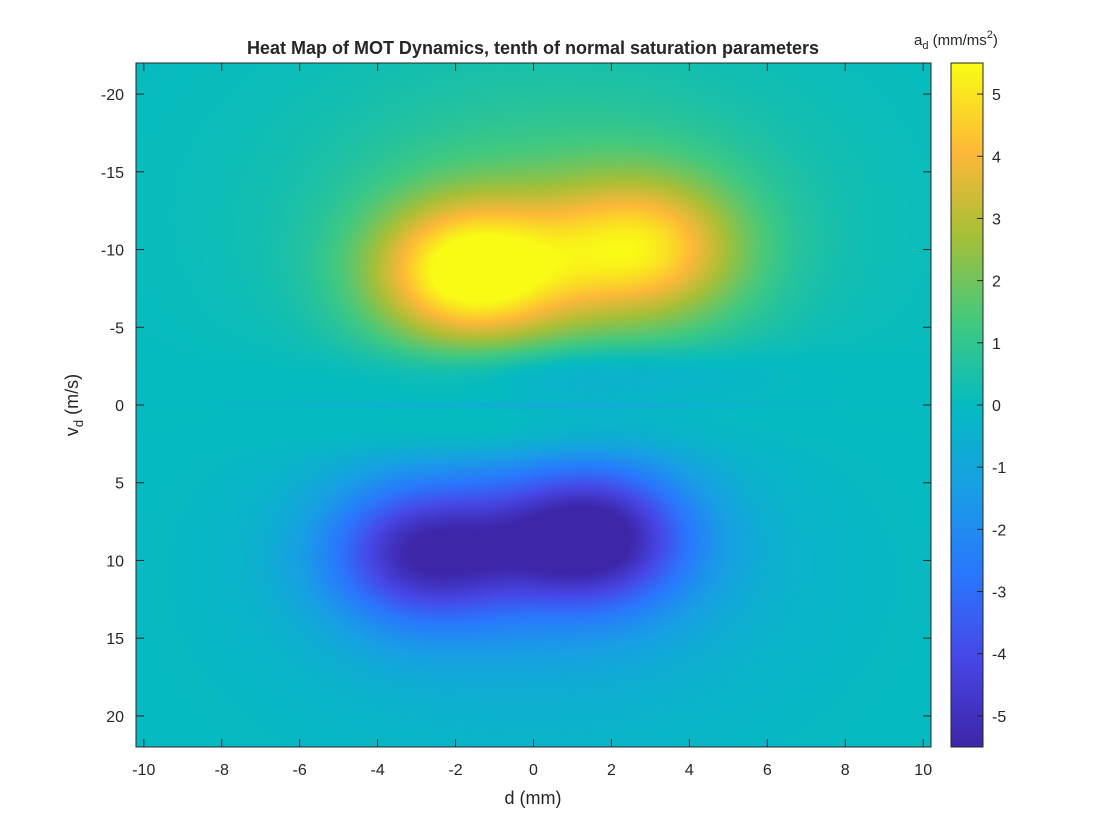 The image size is (1120, 840). I want to click on x-tick-label: -10, so click(143, 770).